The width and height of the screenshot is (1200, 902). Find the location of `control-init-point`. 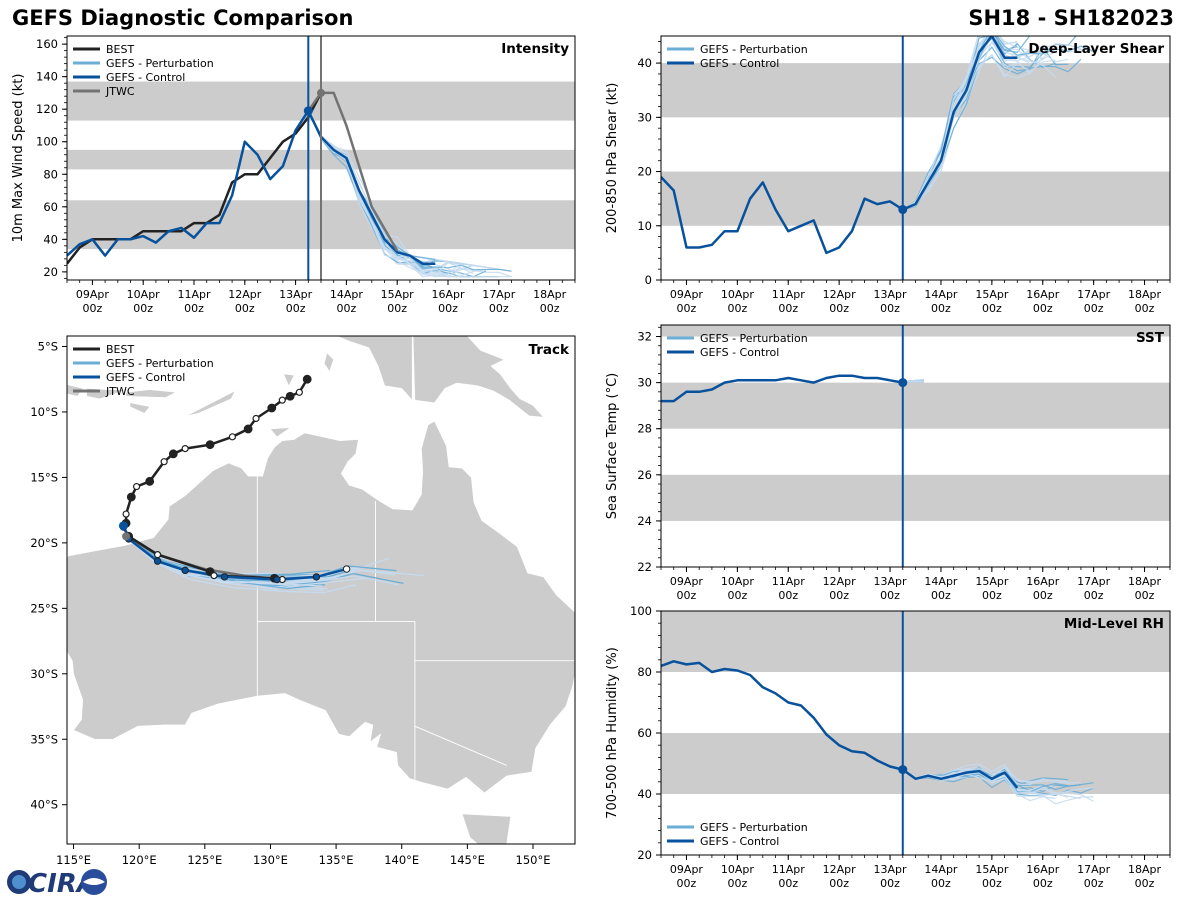

control-init-point is located at coordinates (123, 525).